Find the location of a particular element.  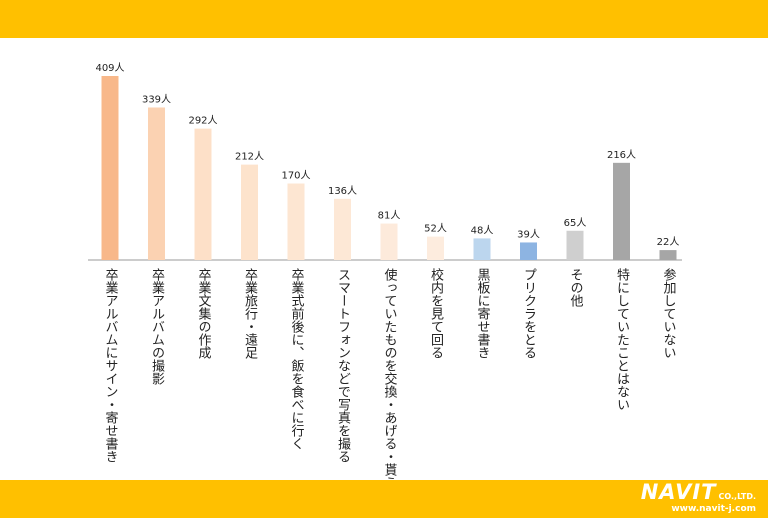

data-label-12: 22人 is located at coordinates (668, 242).